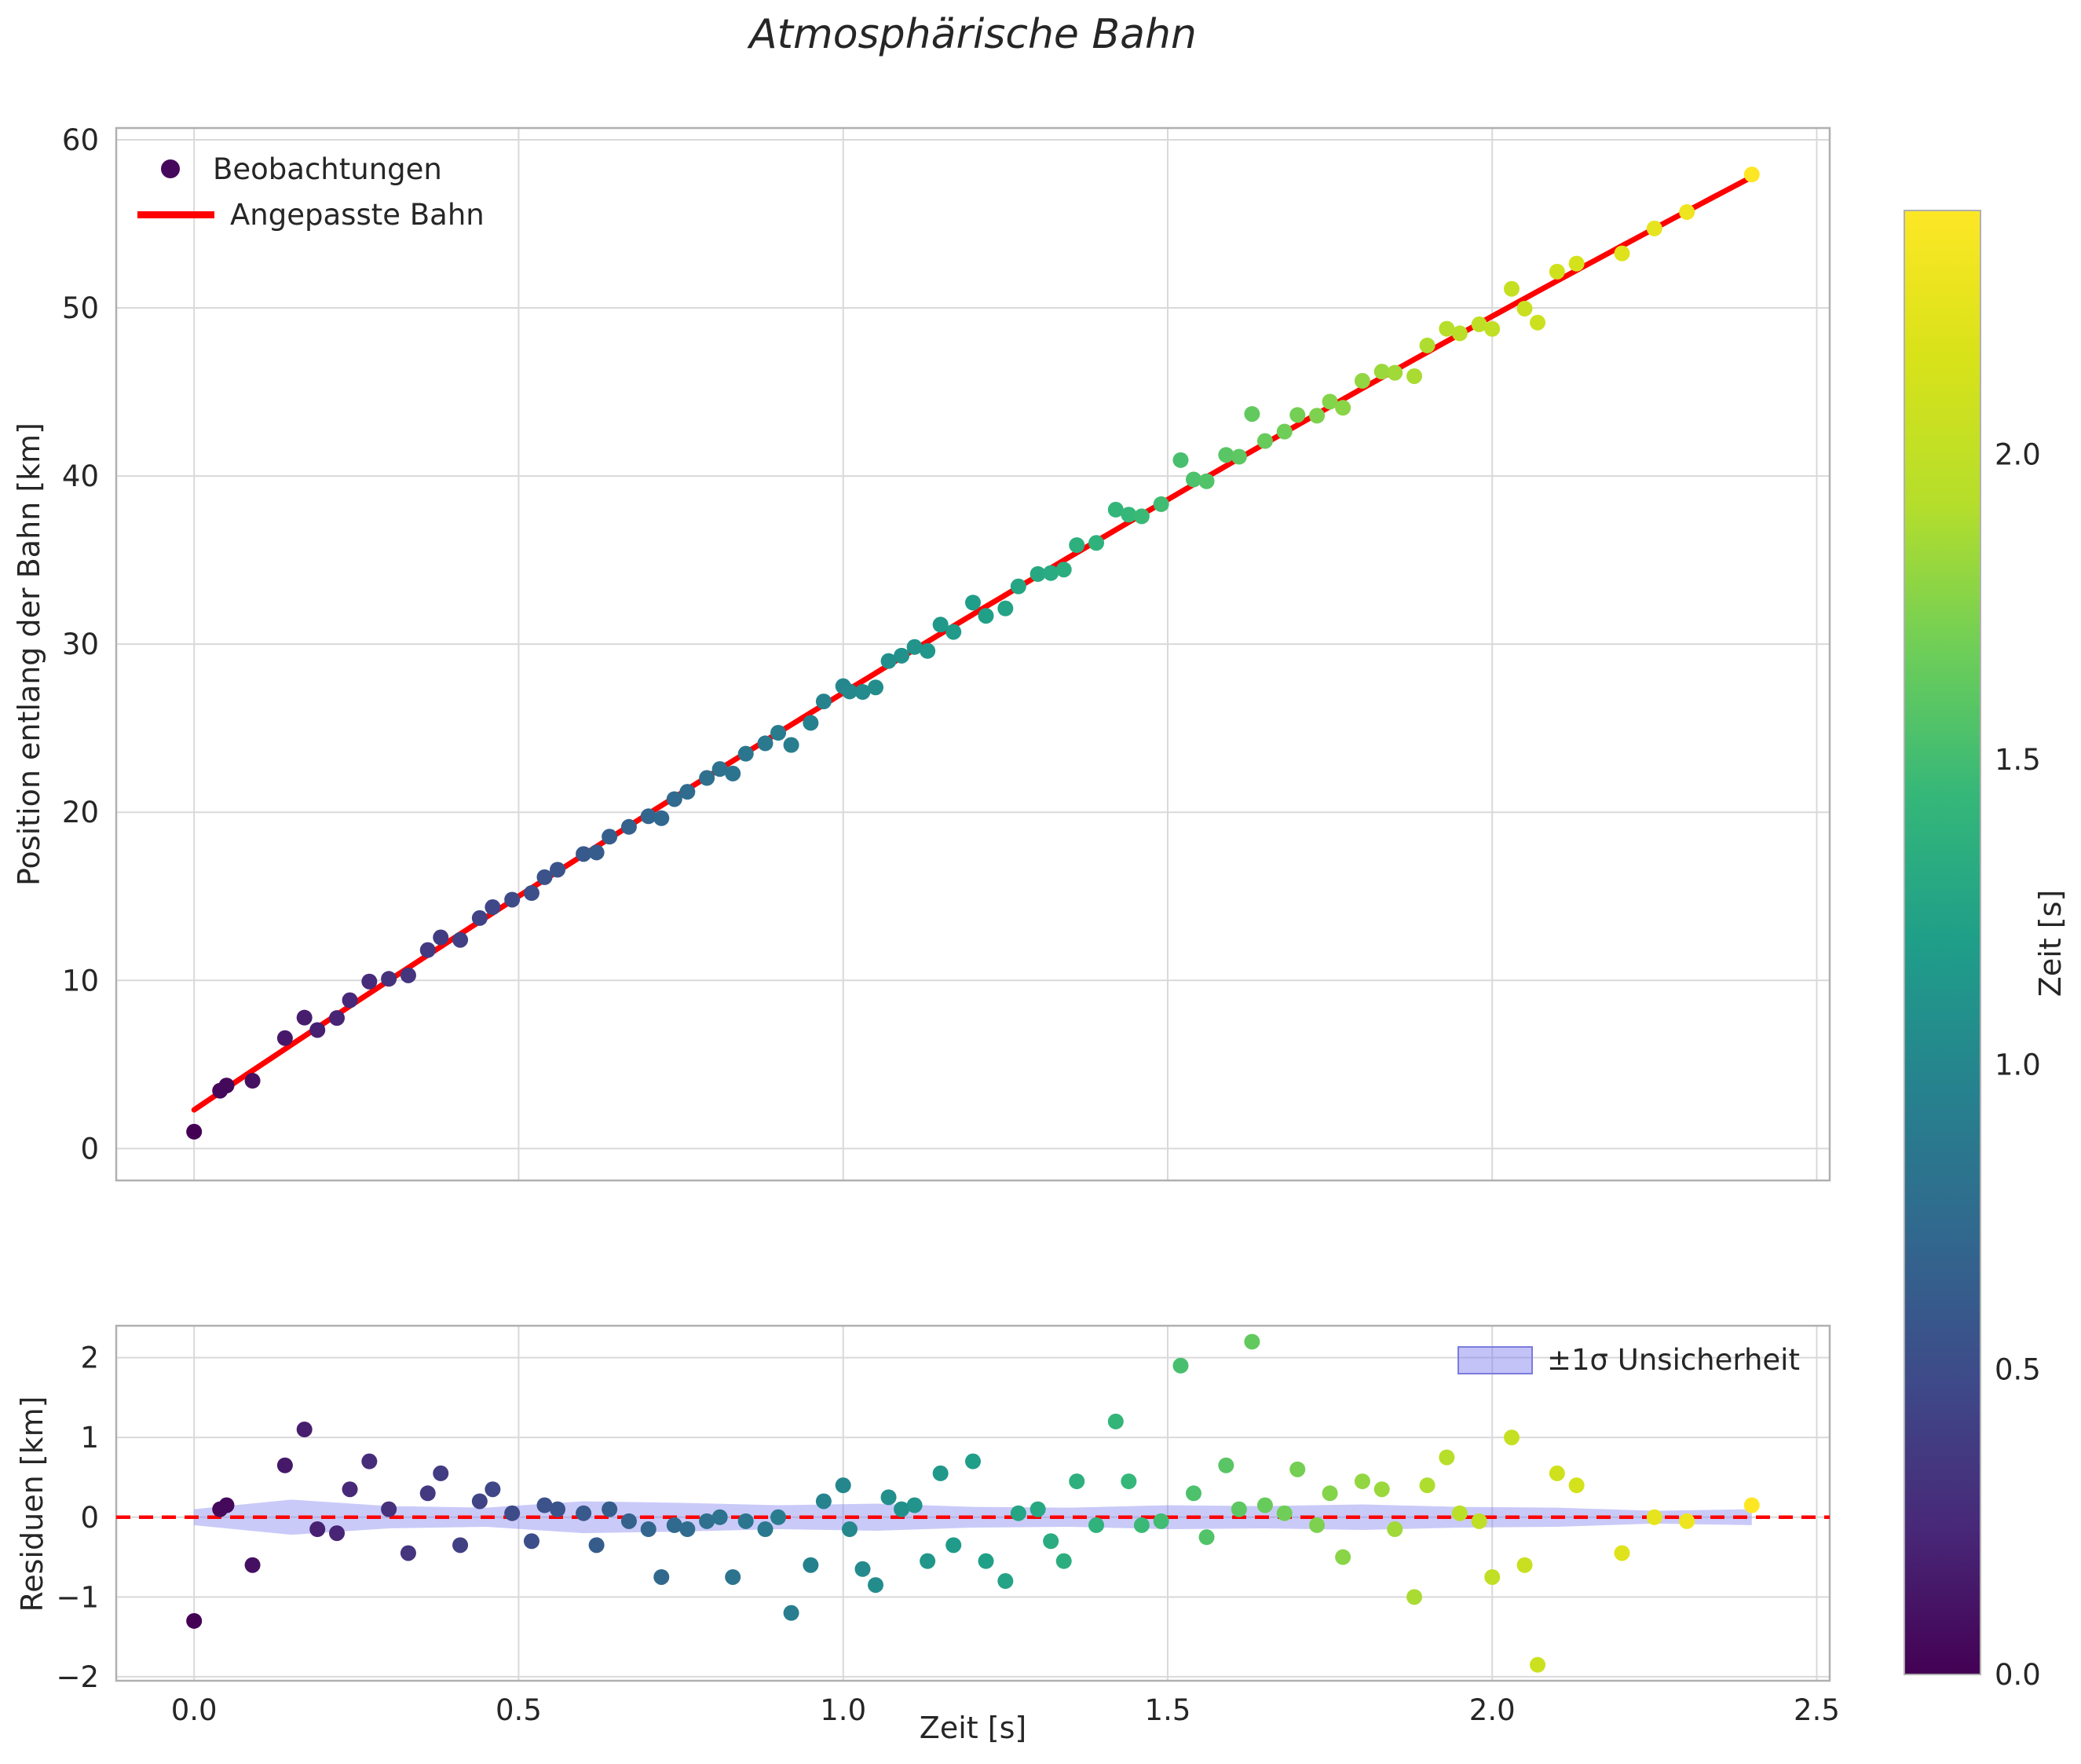 This screenshot has height=1764, width=2081. Describe the element at coordinates (80, 476) in the screenshot. I see `svg-text: 40` at that location.